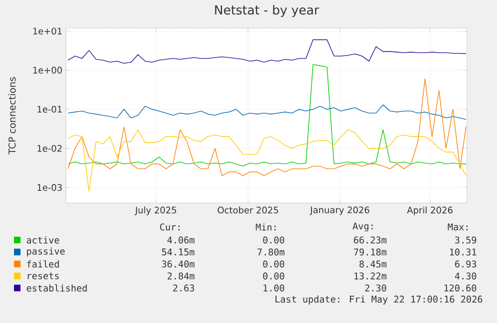  Describe the element at coordinates (465, 276) in the screenshot. I see `text: 4.30` at that location.